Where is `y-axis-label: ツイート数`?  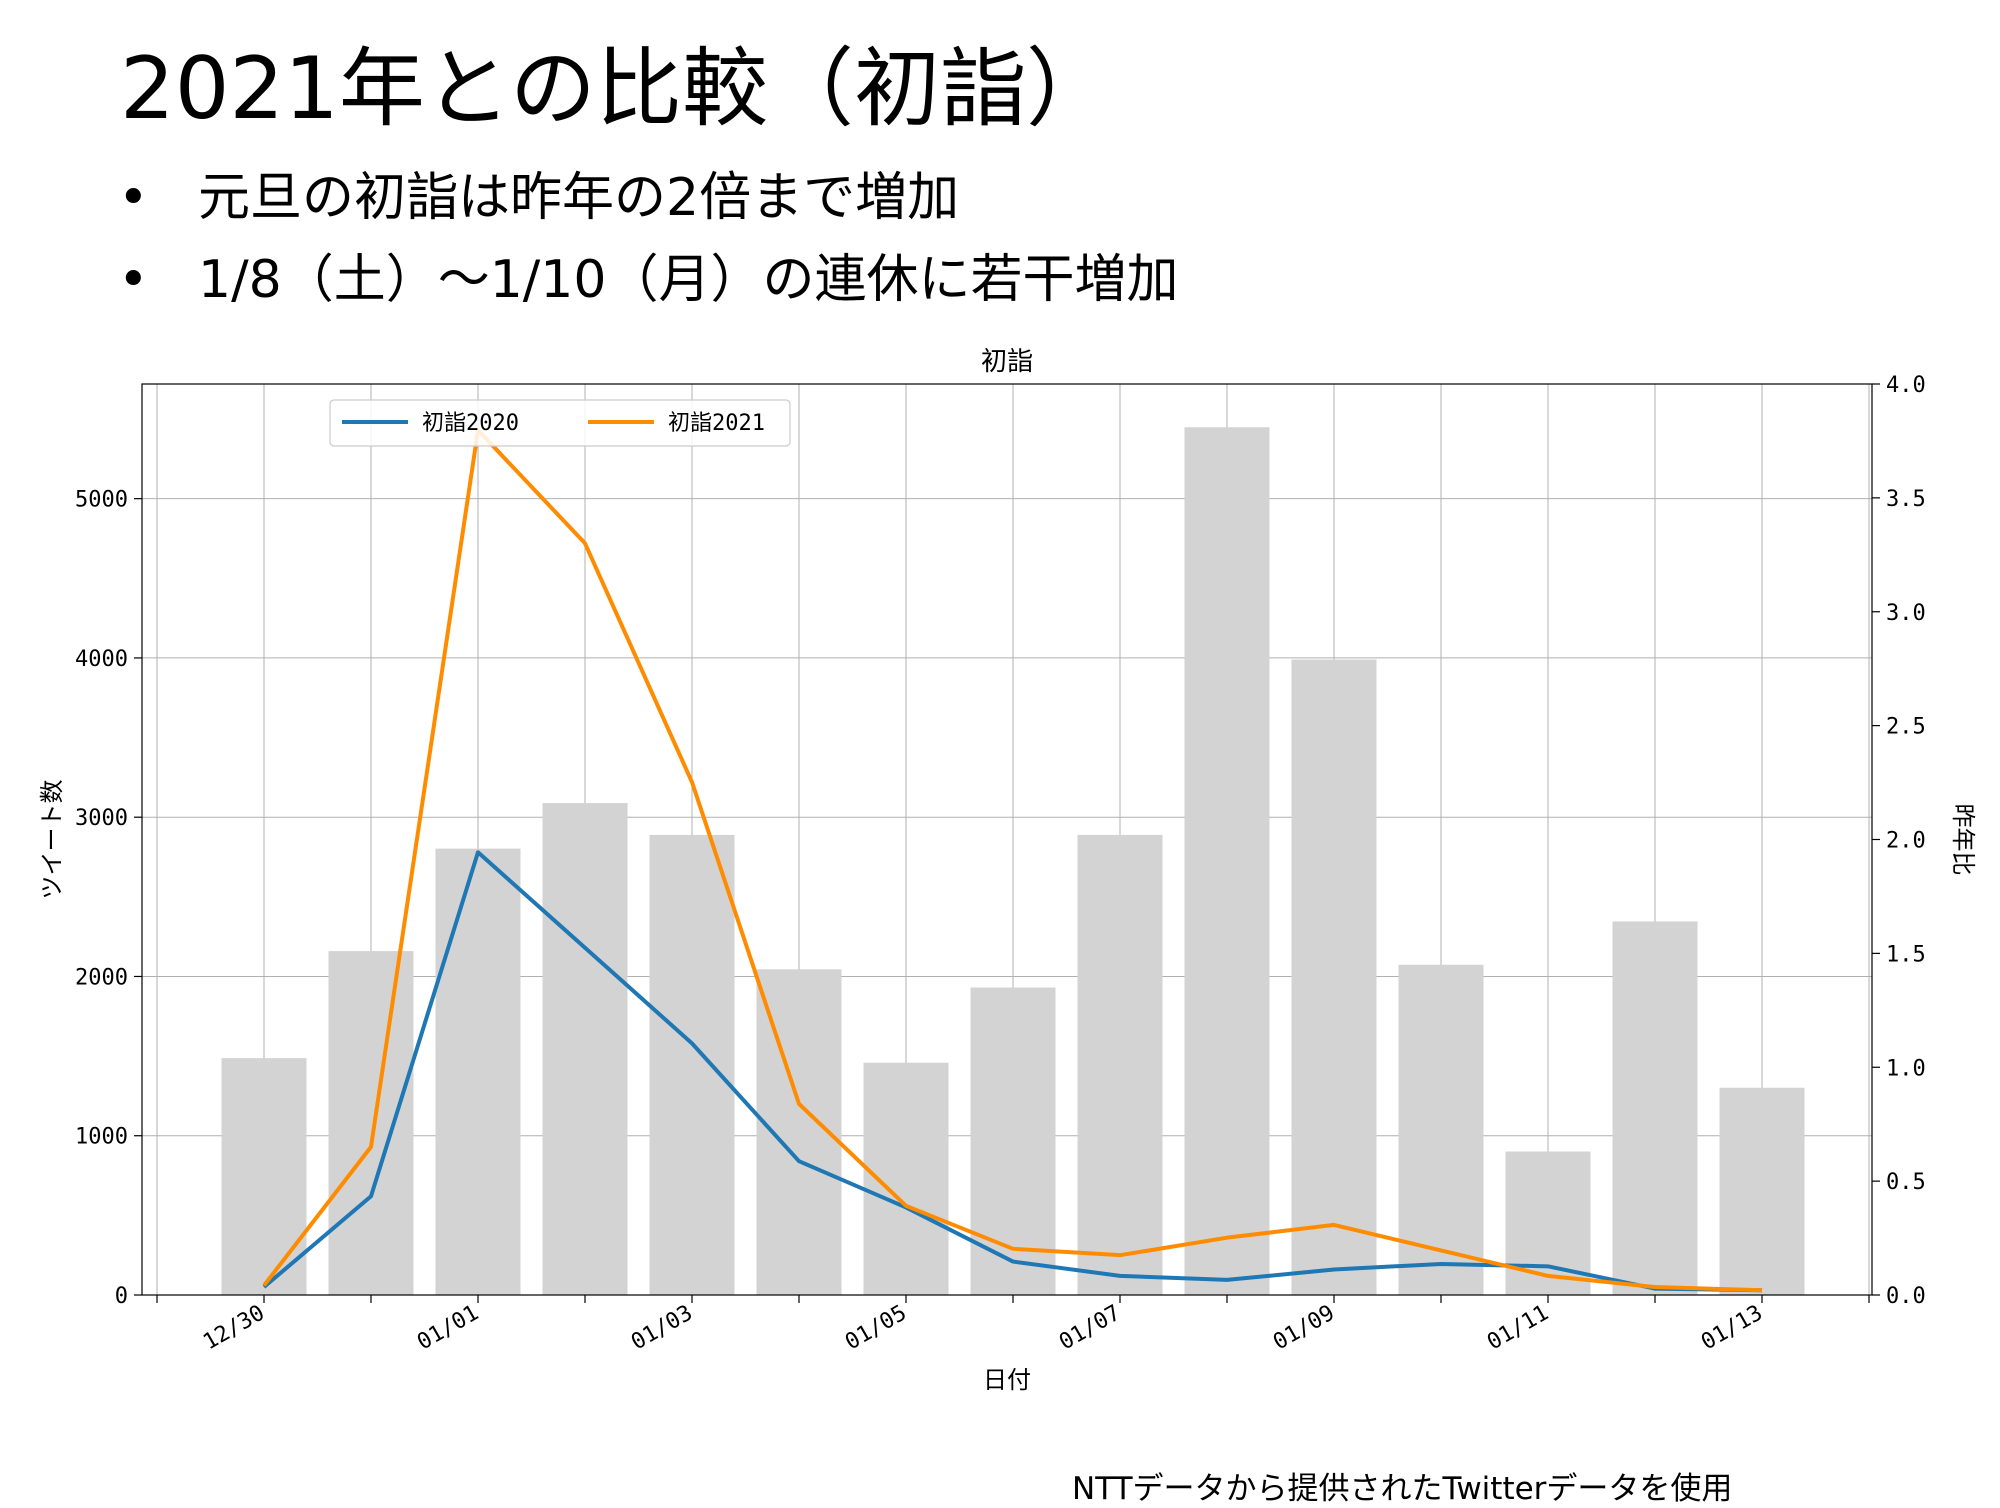
y-axis-label: ツイート数 is located at coordinates (52, 840).